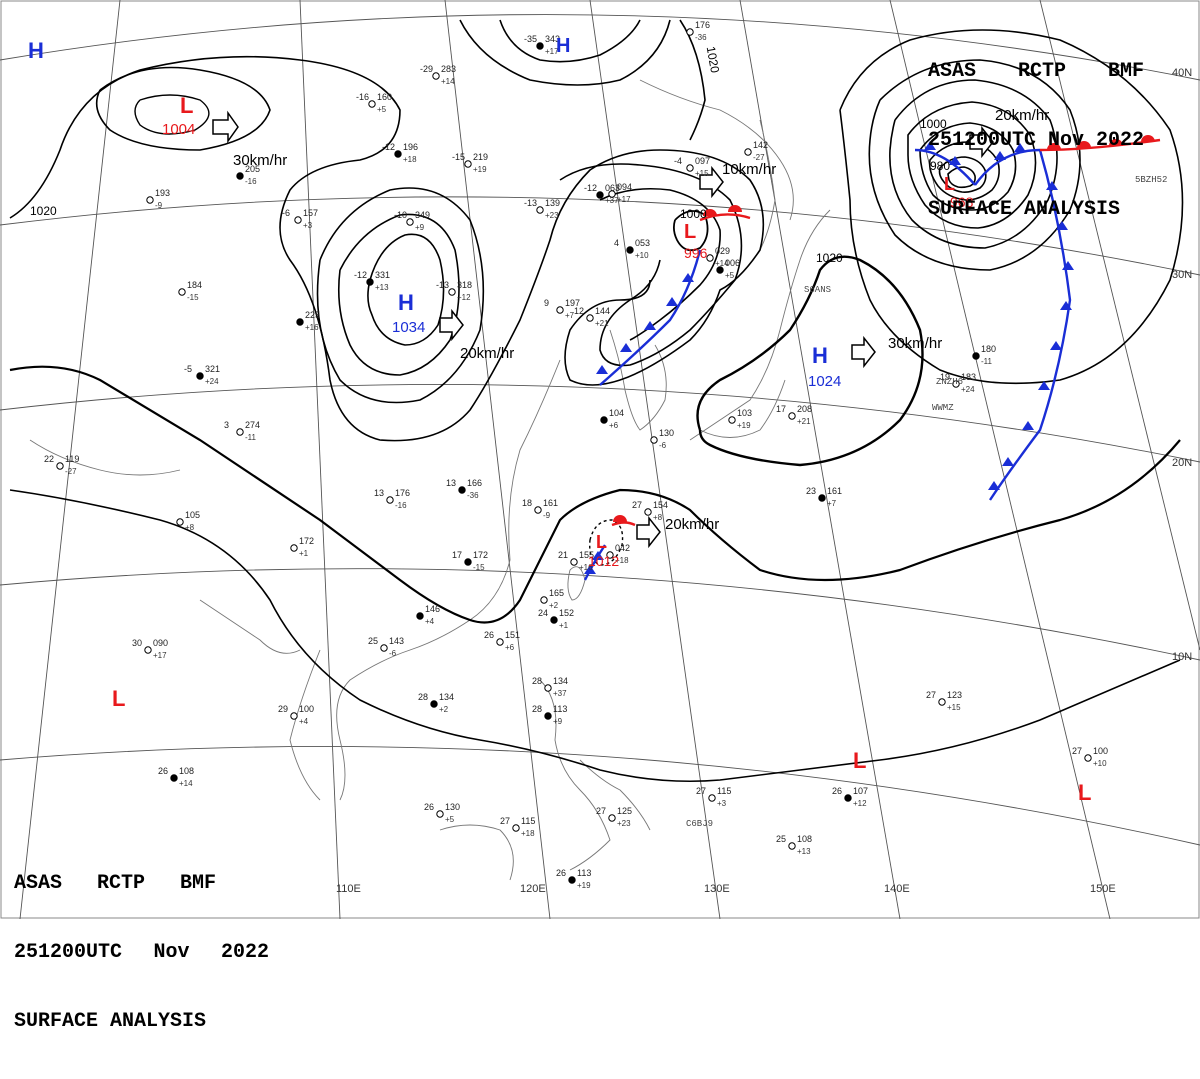  What do you see at coordinates (804, 851) in the screenshot?
I see `station-tendency: +13` at bounding box center [804, 851].